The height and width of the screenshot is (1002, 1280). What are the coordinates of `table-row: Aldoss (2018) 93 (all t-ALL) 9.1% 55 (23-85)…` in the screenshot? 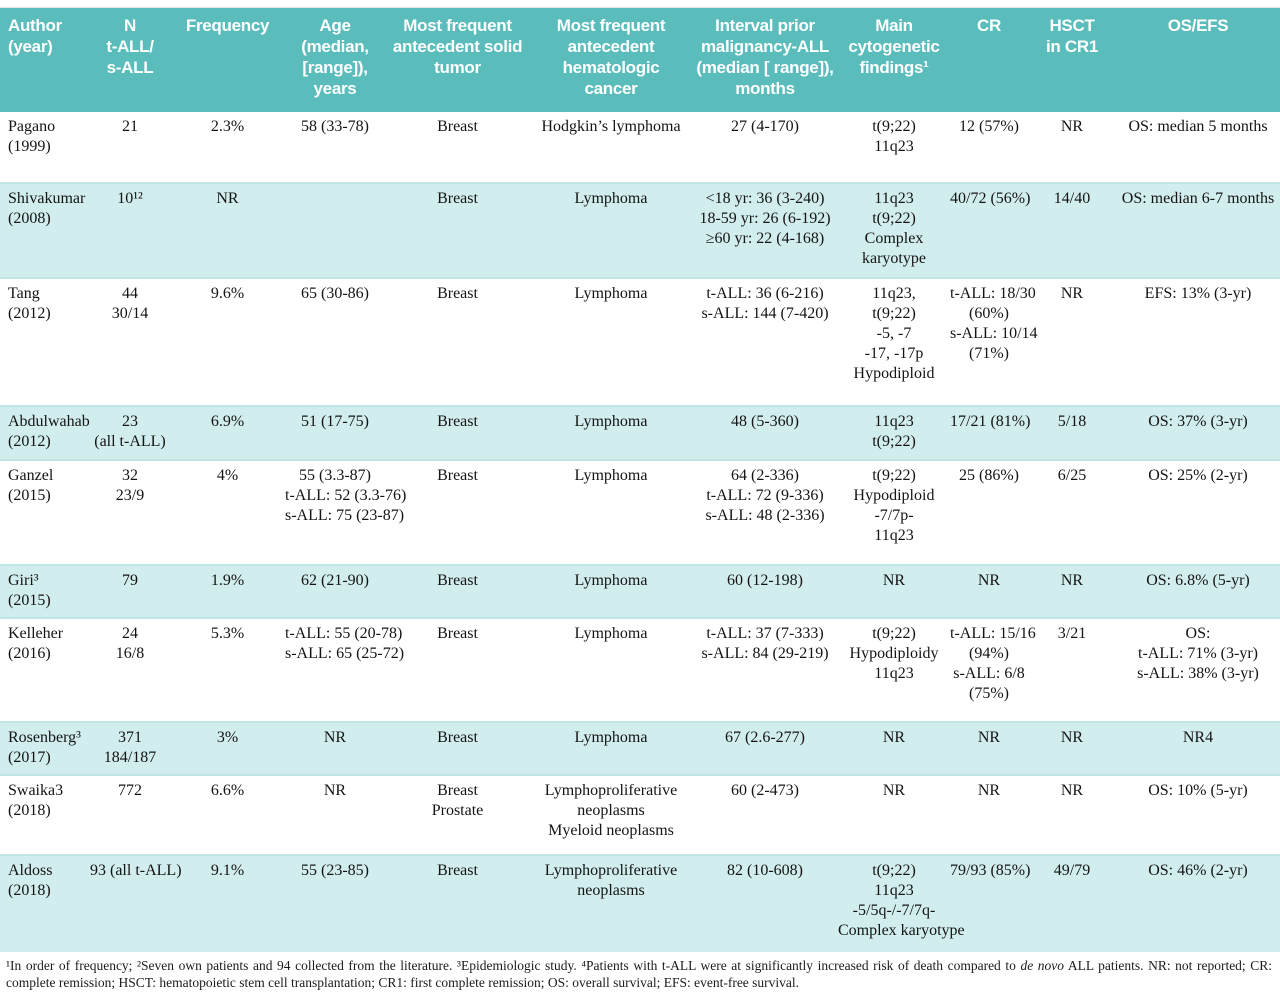 It's located at (640, 903).